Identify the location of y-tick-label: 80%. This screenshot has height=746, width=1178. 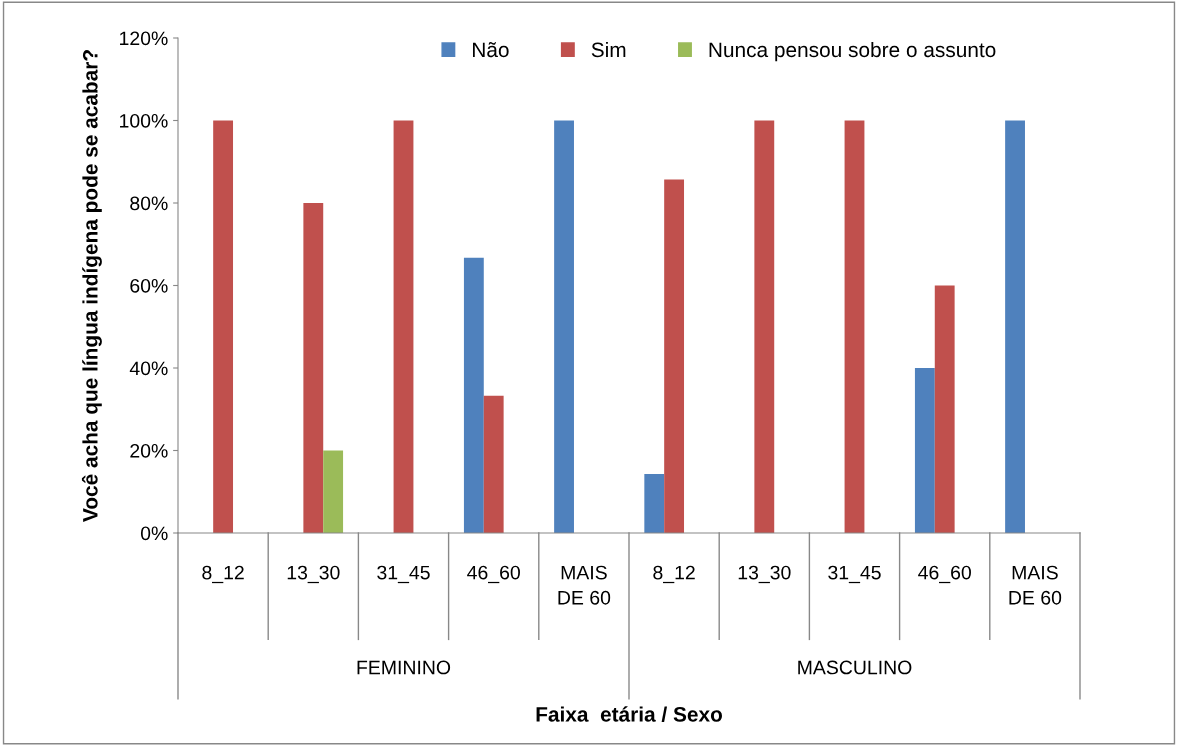
(149, 203).